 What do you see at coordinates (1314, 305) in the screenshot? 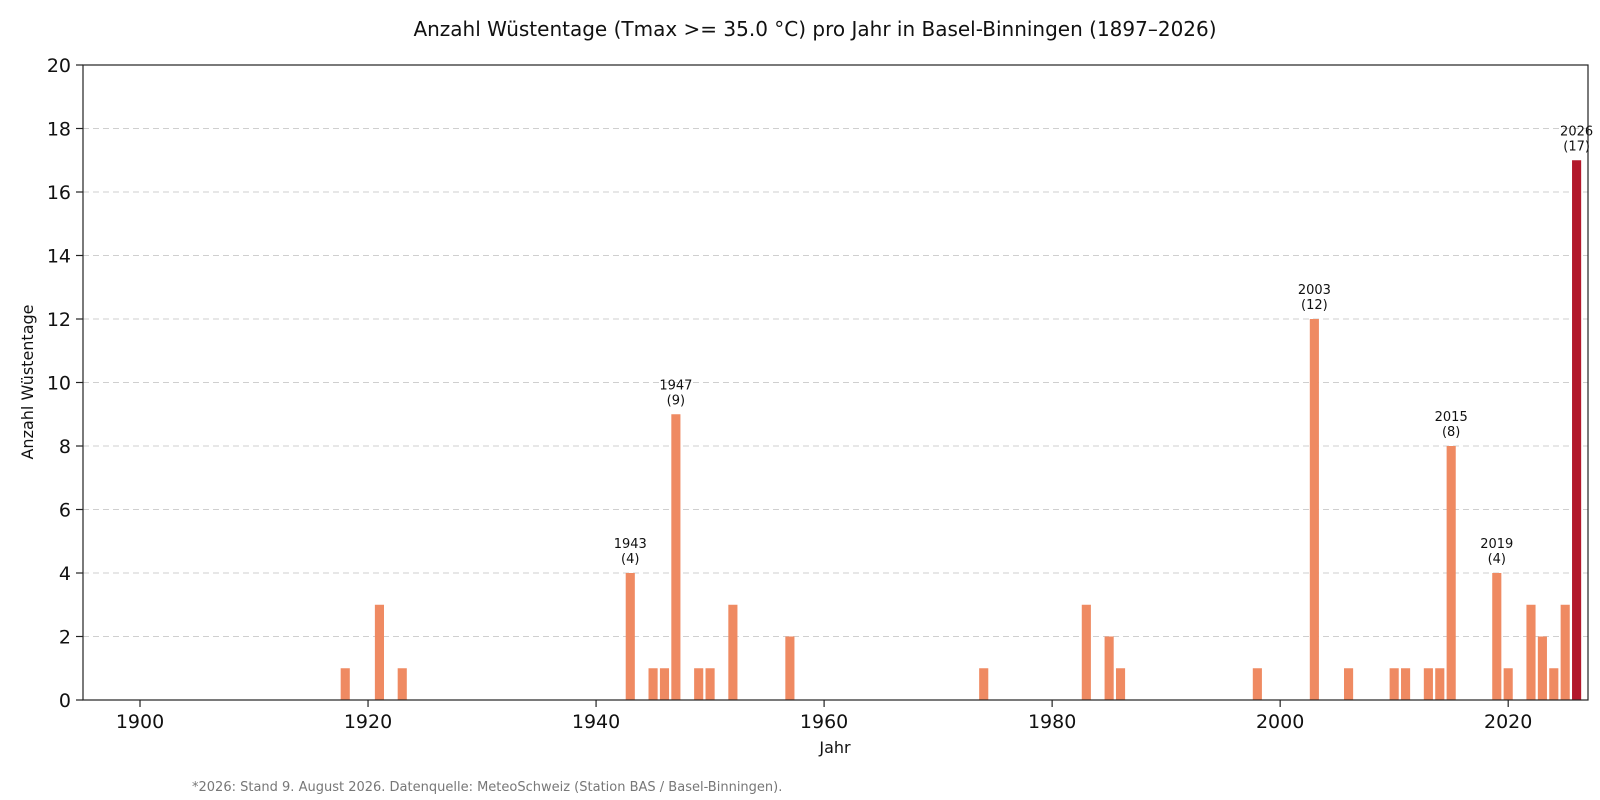
I see `bar-annotation-value: (12)` at bounding box center [1314, 305].